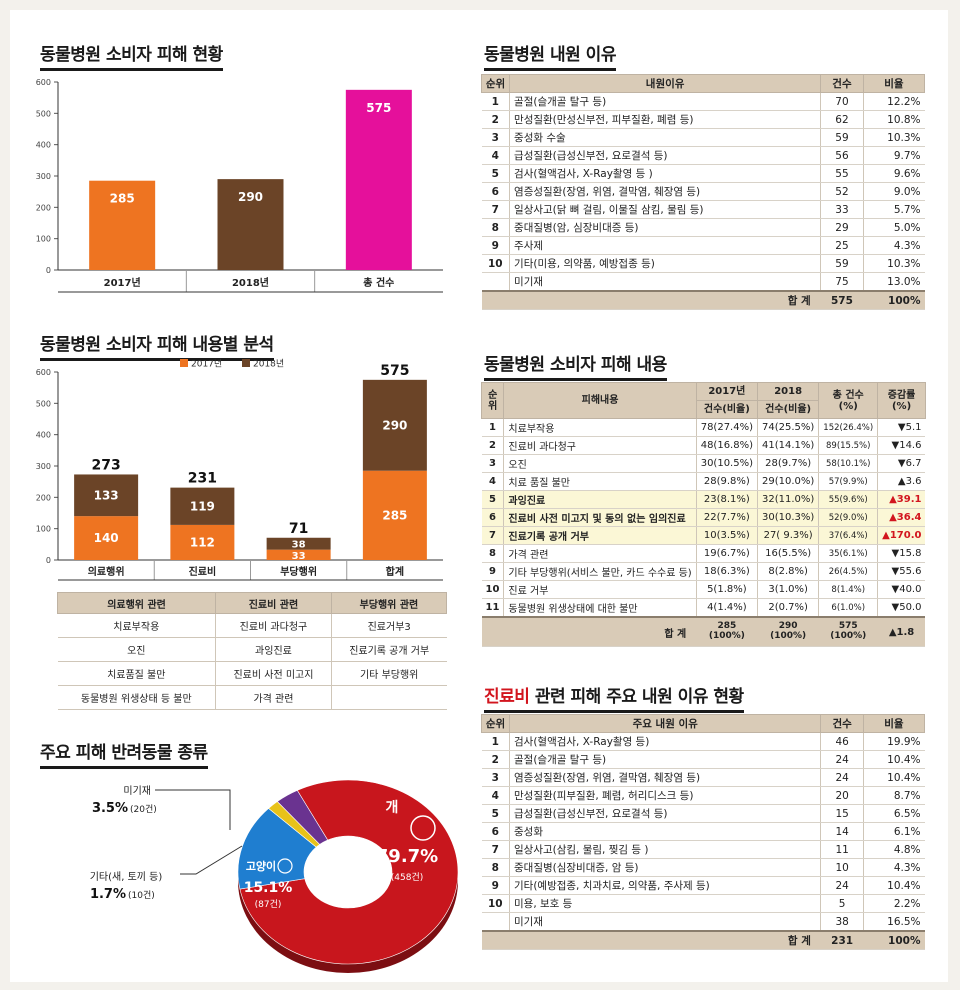 This screenshot has width=960, height=990. I want to click on reasons-header: 순위, so click(495, 83).